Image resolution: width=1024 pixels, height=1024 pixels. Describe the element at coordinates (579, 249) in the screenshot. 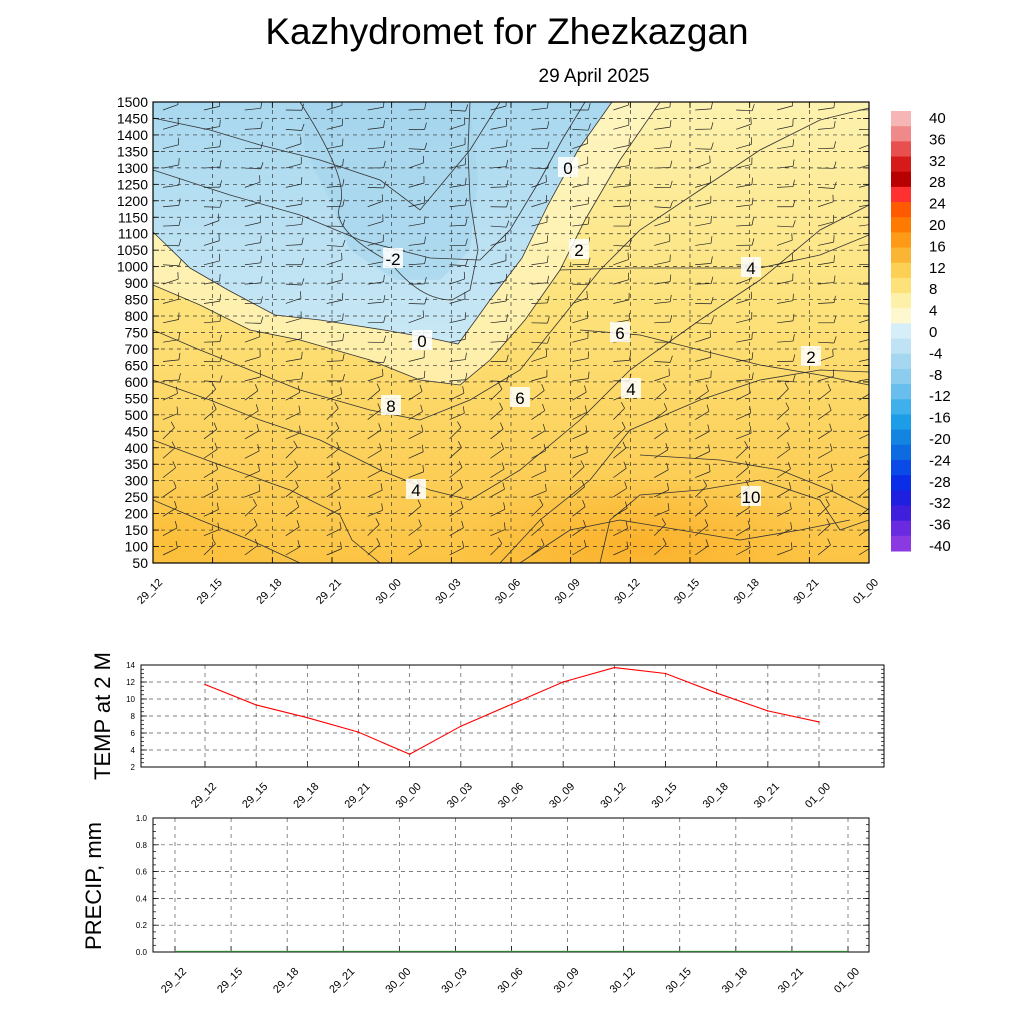

I see `contour-label: 2` at that location.